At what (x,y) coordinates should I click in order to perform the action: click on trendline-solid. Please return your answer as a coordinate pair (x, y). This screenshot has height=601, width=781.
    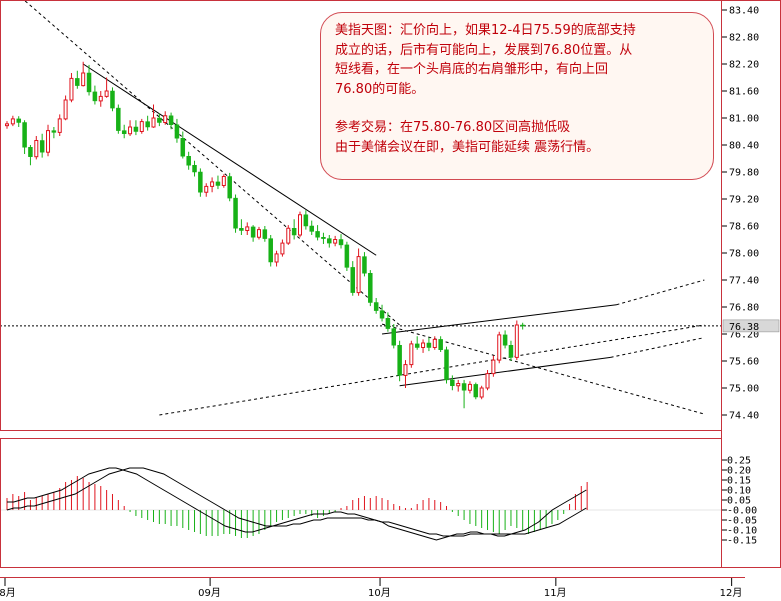
    Looking at the image, I should click on (499, 319).